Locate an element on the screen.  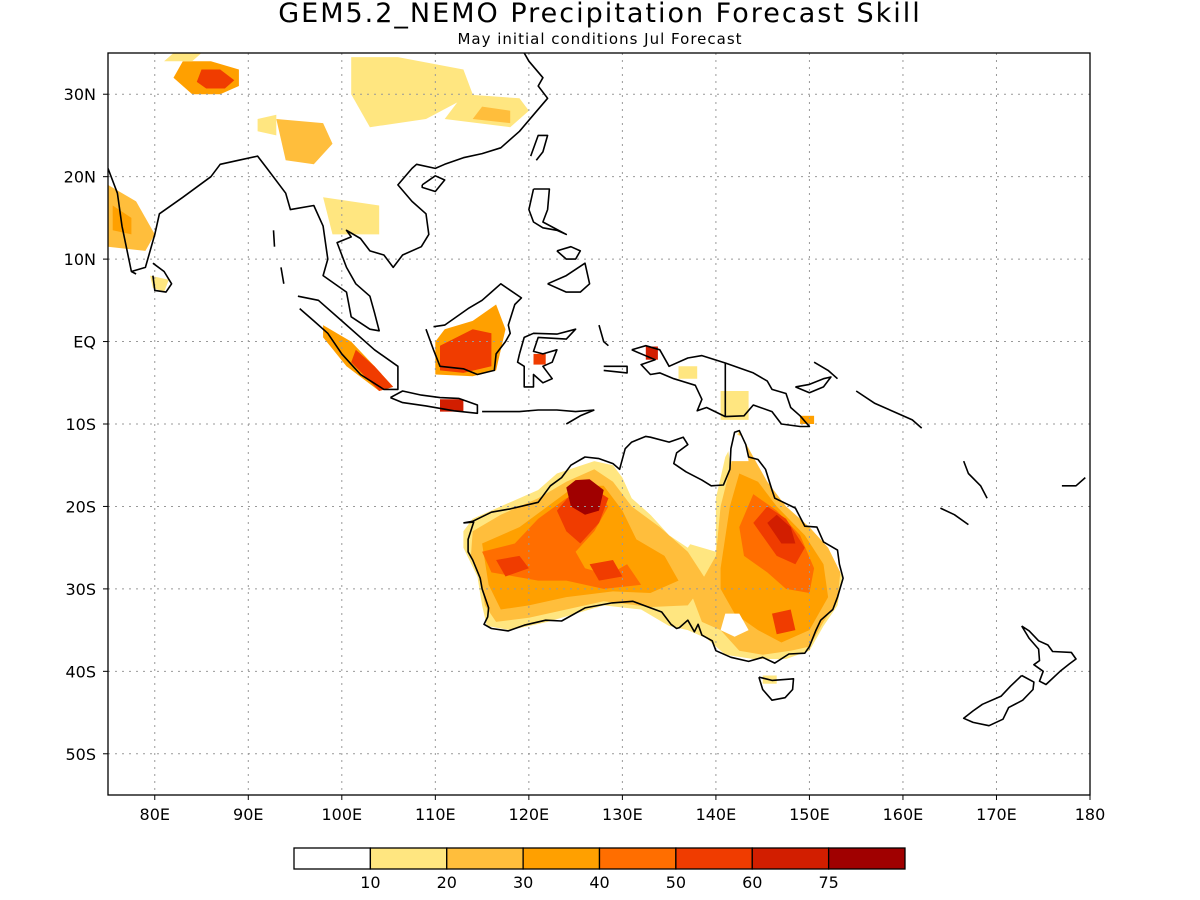
skill-region-new-guinea-mid is located at coordinates (688, 372).